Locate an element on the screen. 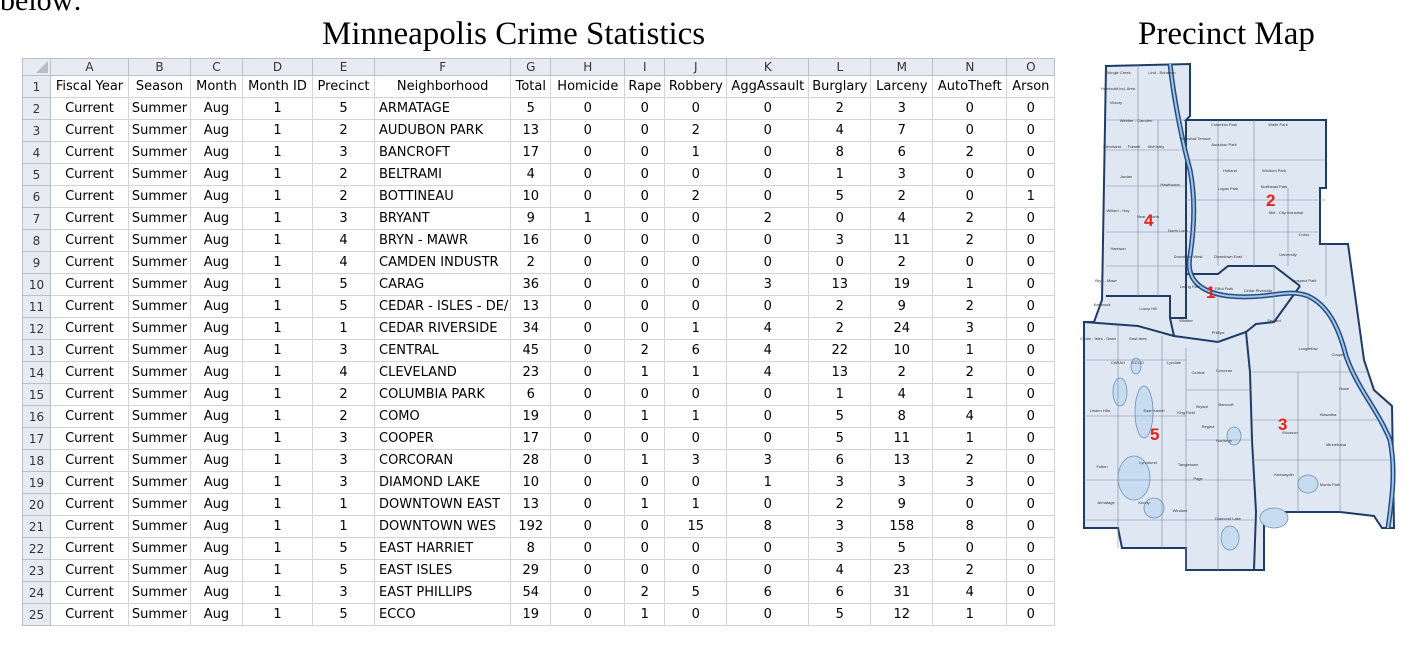 The image size is (1422, 648). table-cell: 12 is located at coordinates (902, 614).